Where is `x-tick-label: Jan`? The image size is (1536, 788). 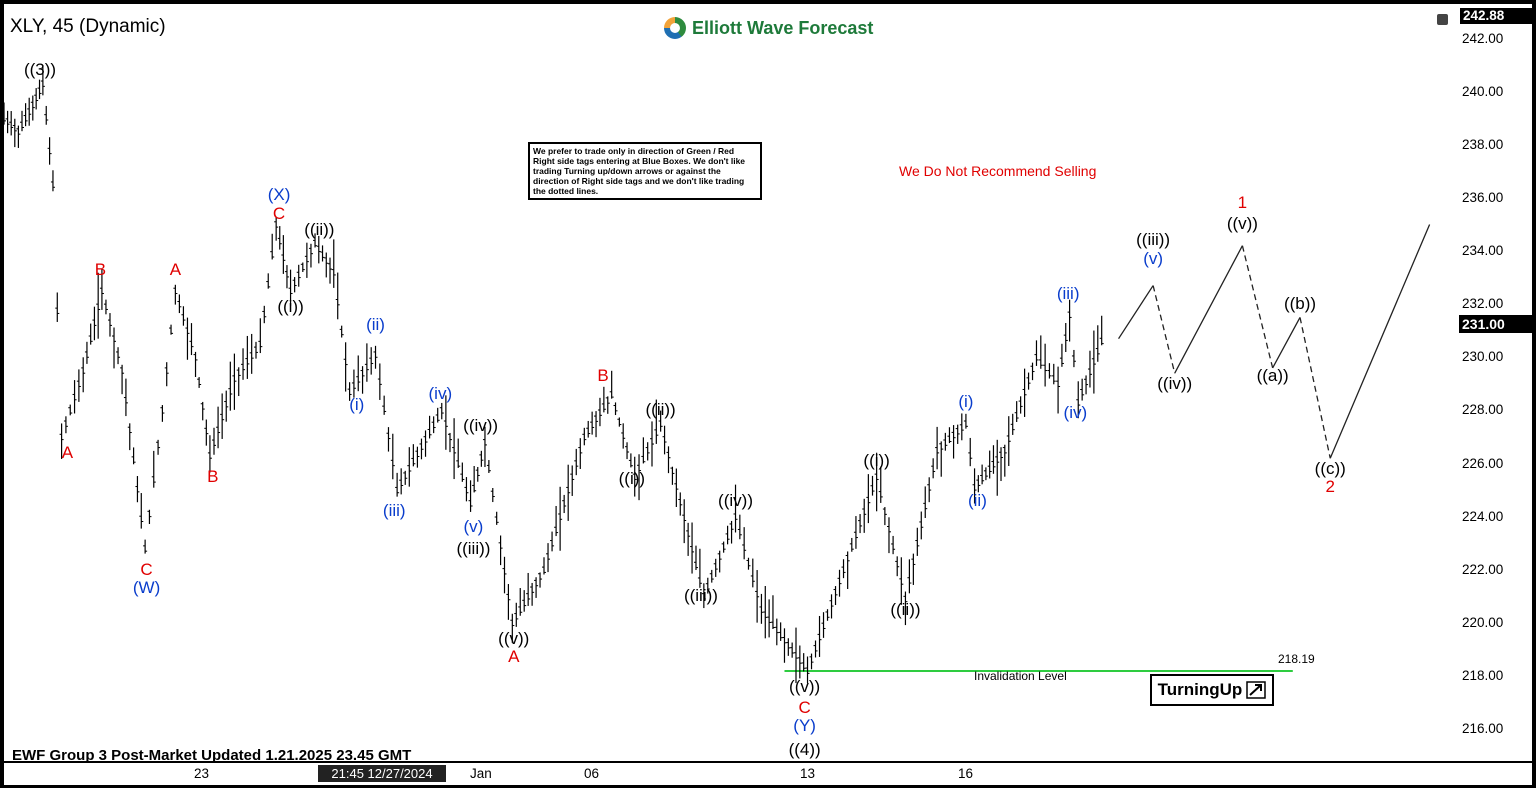 x-tick-label: Jan is located at coordinates (481, 773).